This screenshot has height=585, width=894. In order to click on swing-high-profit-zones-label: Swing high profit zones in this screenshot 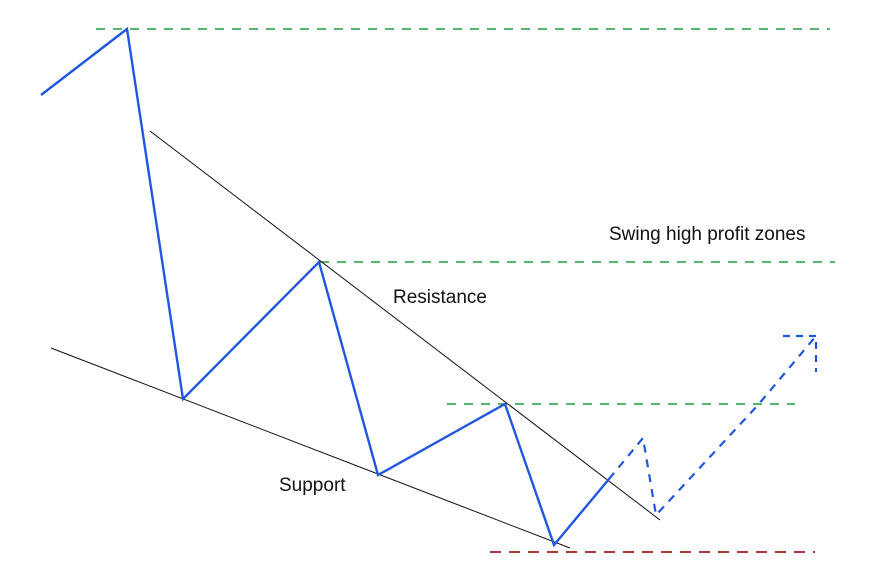, I will do `click(707, 234)`.